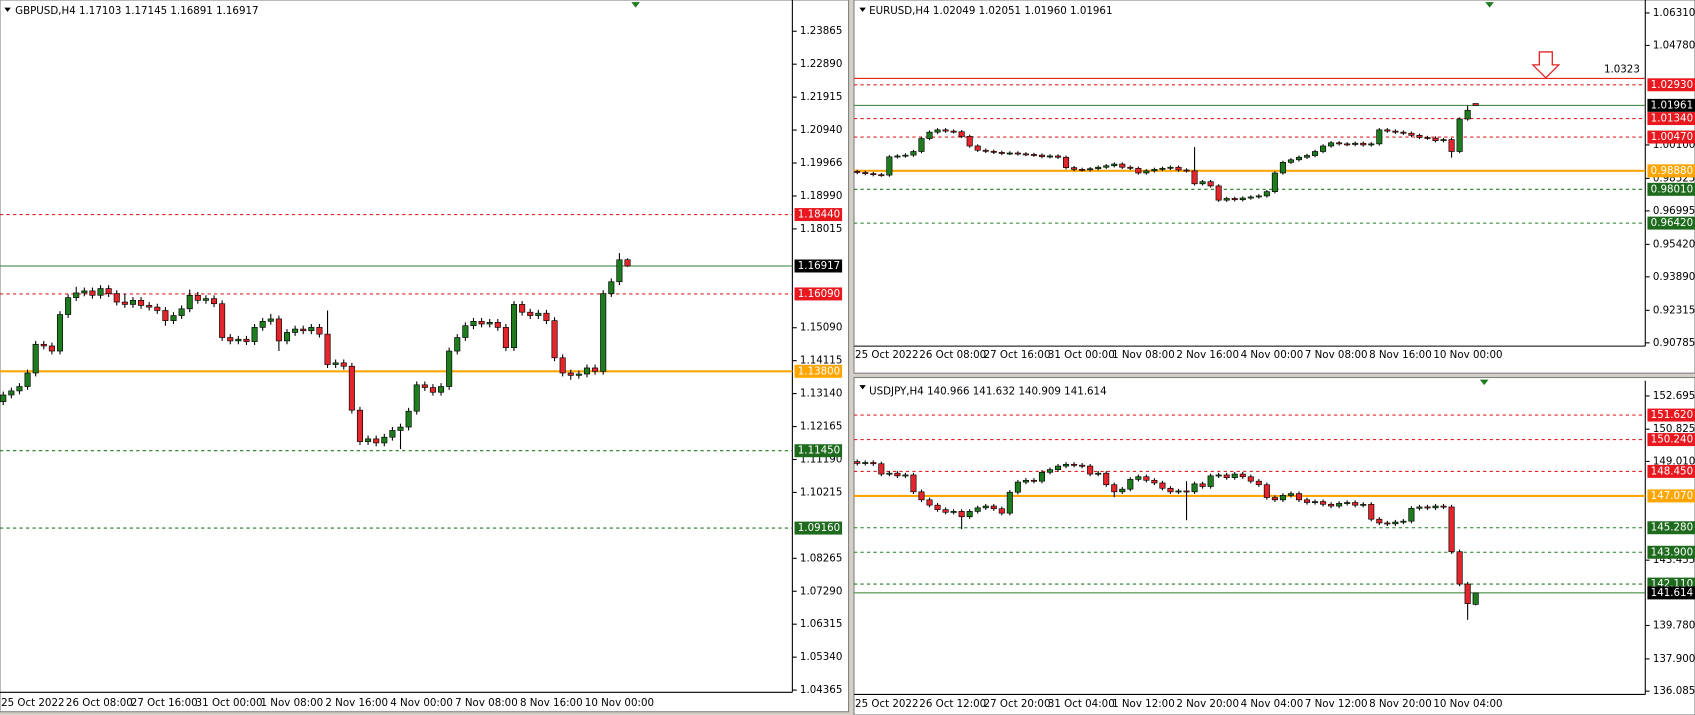  Describe the element at coordinates (1622, 70) in the screenshot. I see `level-label: 1.0323` at that location.